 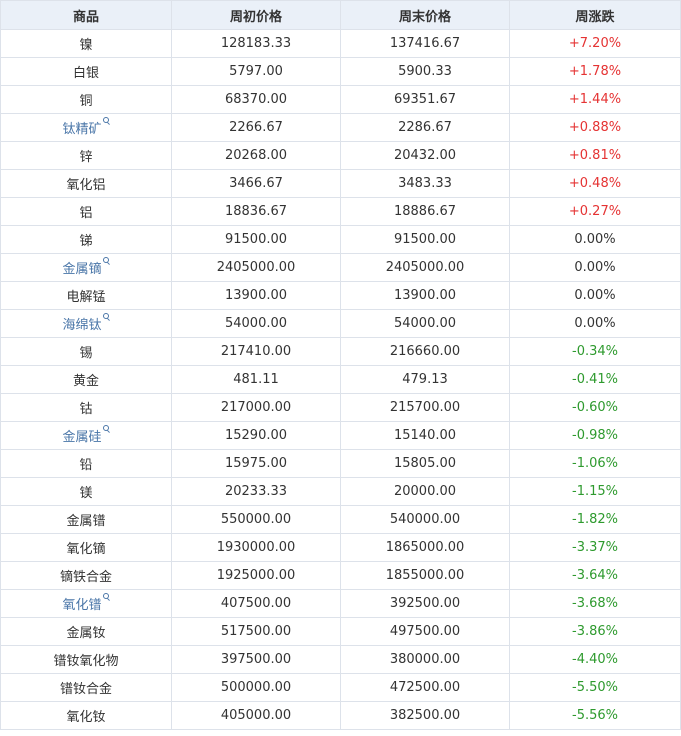 I want to click on week-change-cell: +0.88%, so click(x=595, y=127).